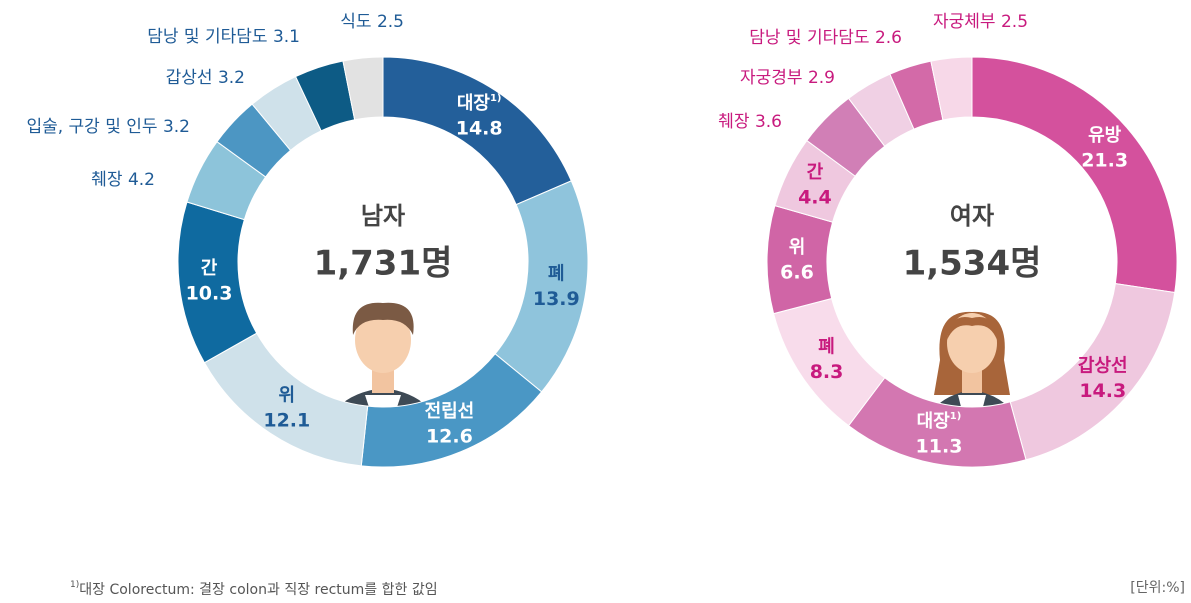 Image resolution: width=1191 pixels, height=603 pixels. I want to click on segment-value: 6.6, so click(797, 272).